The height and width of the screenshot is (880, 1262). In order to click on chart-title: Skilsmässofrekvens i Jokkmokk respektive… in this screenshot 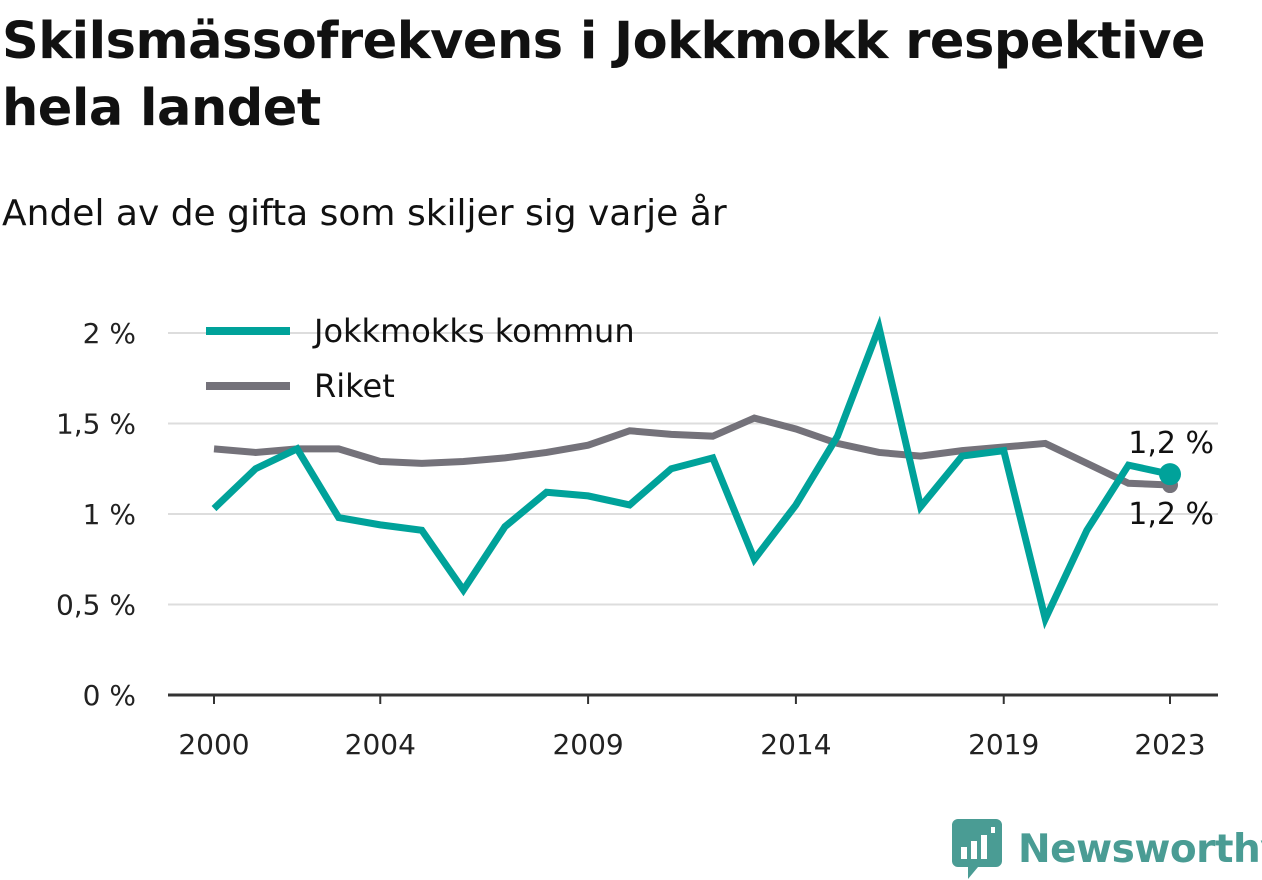, I will do `click(604, 75)`.